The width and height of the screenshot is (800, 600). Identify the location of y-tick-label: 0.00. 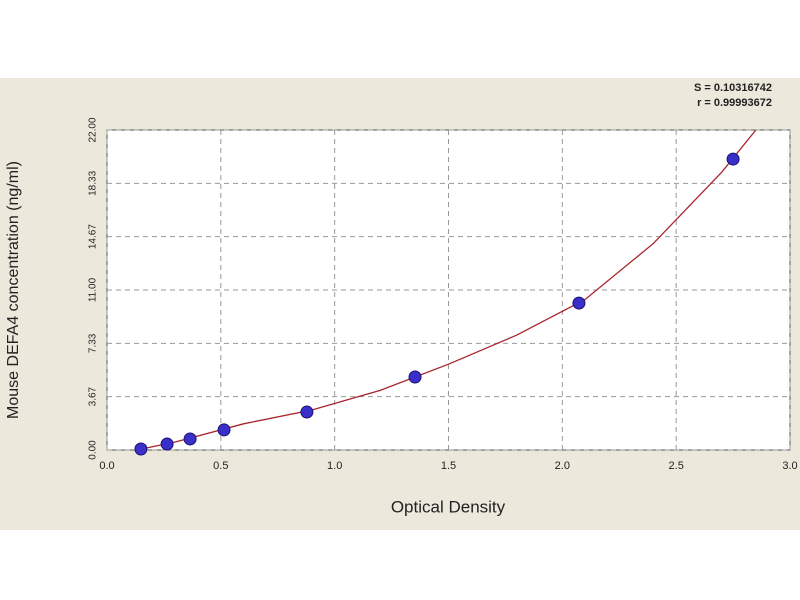
(93, 450).